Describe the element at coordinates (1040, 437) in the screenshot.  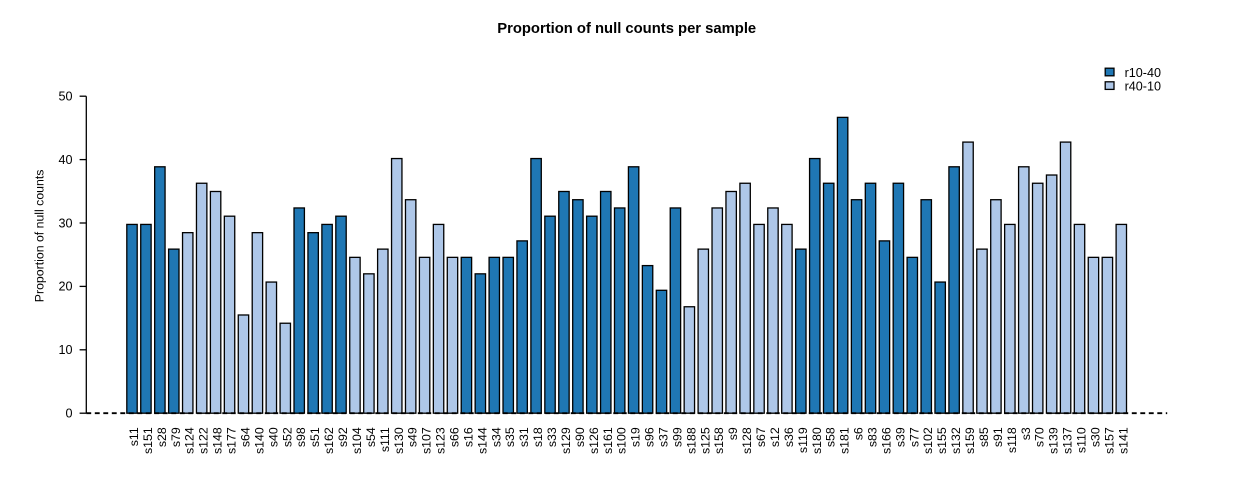
I see `svg-text: s70` at that location.